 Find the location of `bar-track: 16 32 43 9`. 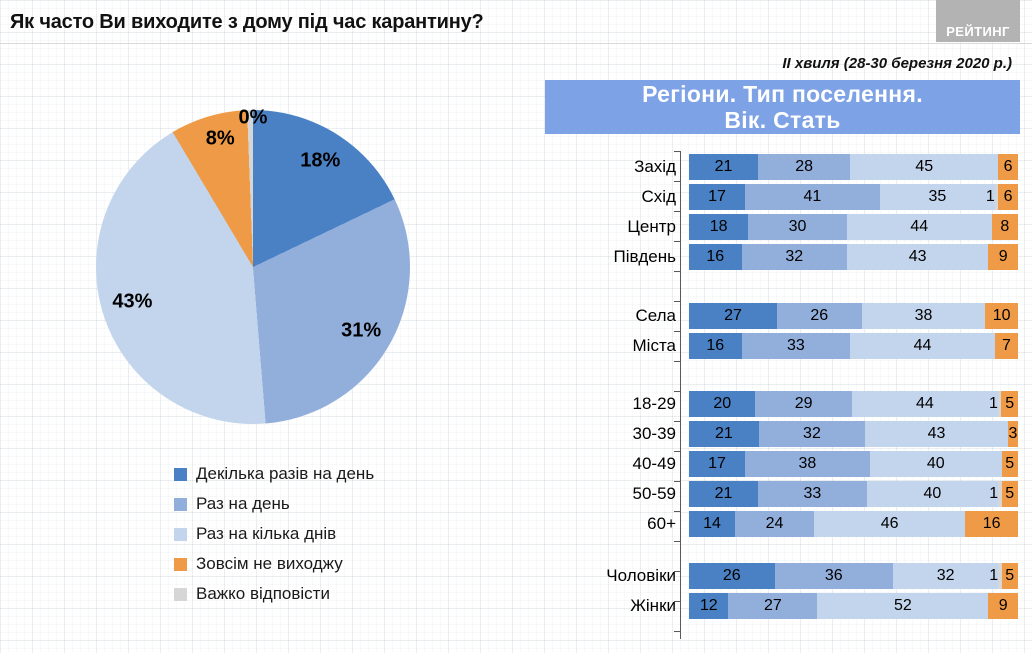

bar-track: 16 32 43 9 is located at coordinates (853, 257).